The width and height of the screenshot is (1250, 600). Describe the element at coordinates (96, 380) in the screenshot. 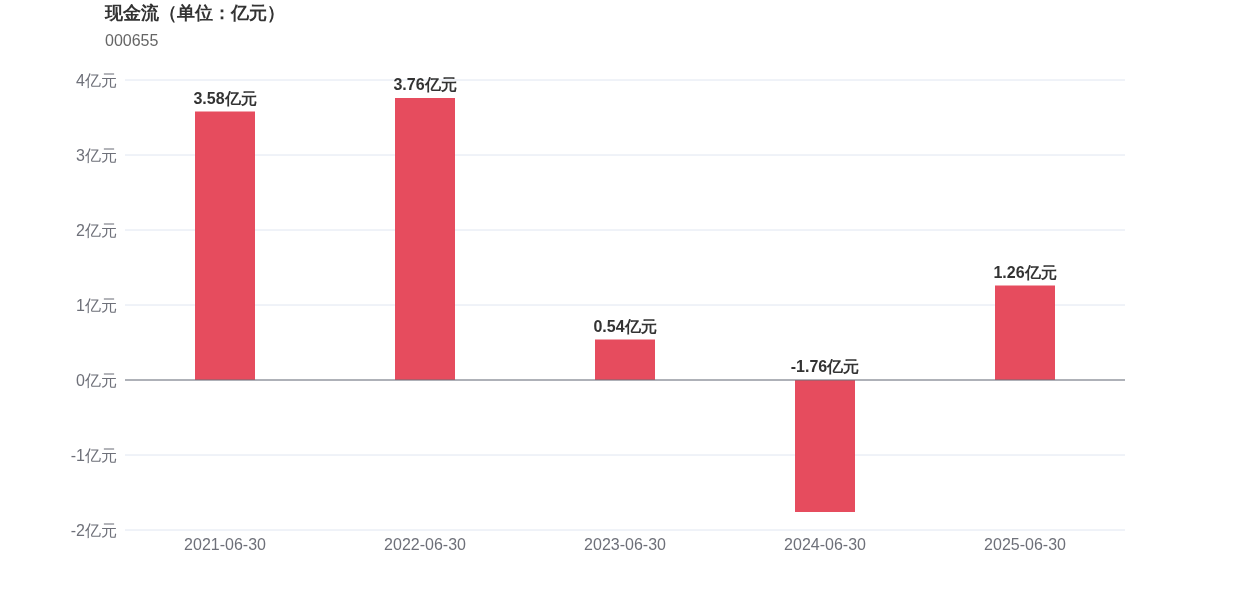

I see `y-tick-label: 0亿元` at that location.